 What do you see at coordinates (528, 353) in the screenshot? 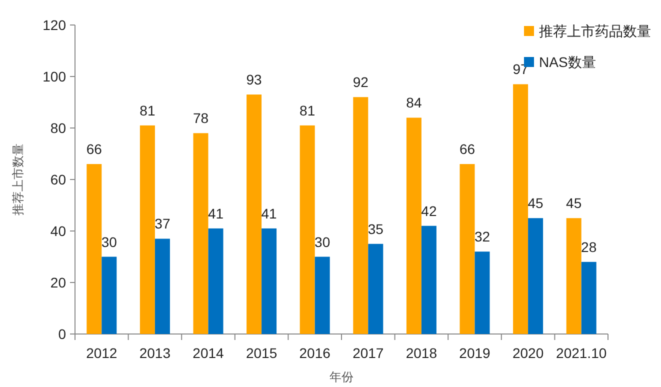
I see `x-tick-label: 2020` at bounding box center [528, 353].